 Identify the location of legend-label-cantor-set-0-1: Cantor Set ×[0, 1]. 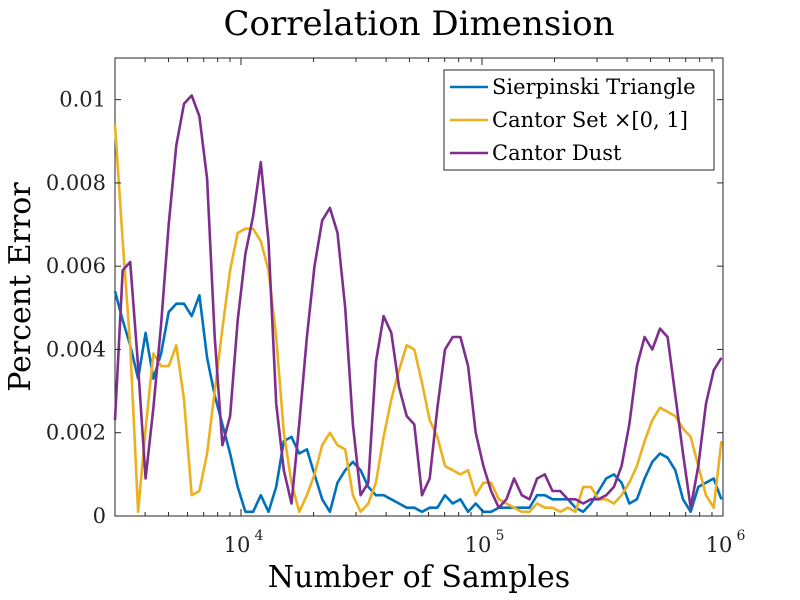
(590, 120).